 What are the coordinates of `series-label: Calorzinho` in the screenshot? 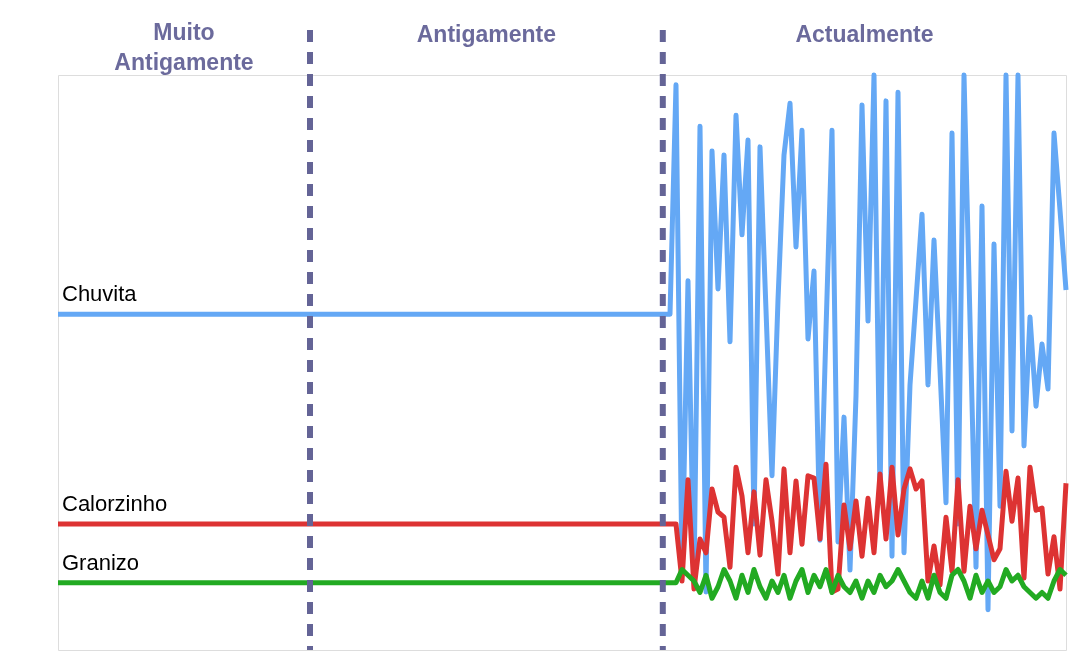 It's located at (115, 504).